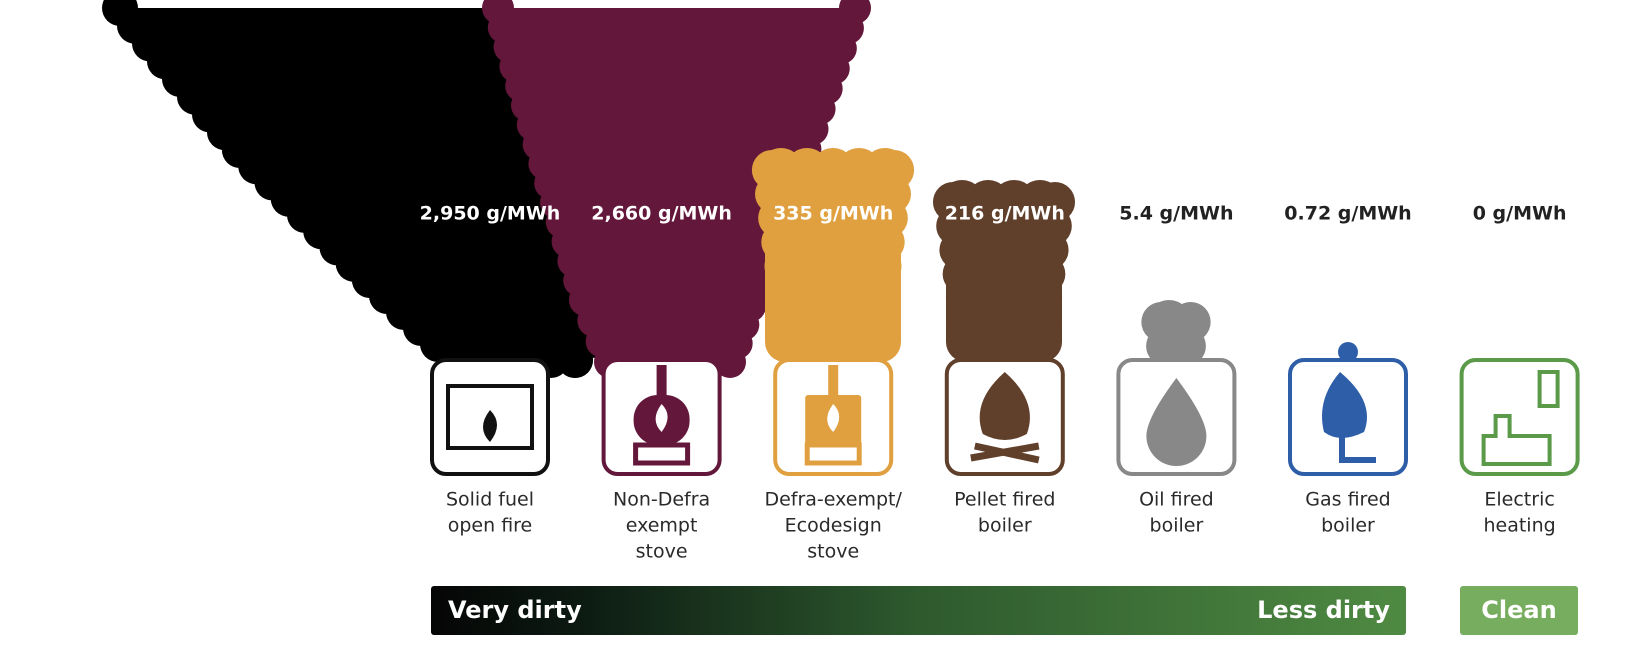 The width and height of the screenshot is (1652, 664). I want to click on switch, so click(1548, 389).